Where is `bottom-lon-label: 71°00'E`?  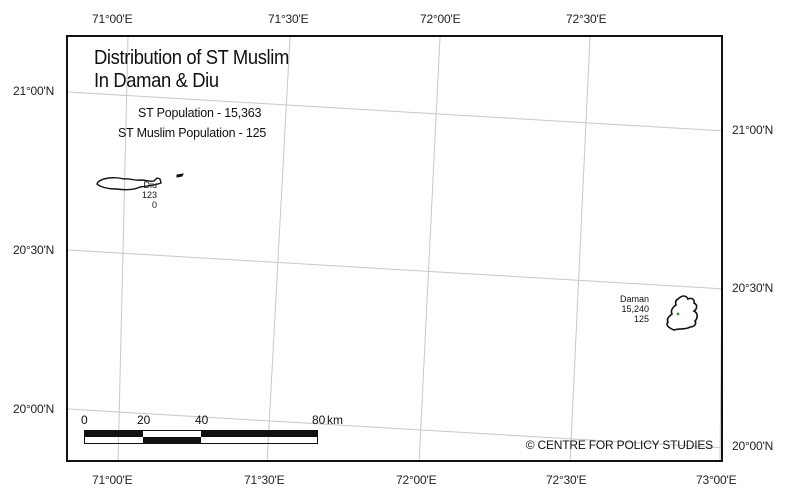 bottom-lon-label: 71°00'E is located at coordinates (112, 480).